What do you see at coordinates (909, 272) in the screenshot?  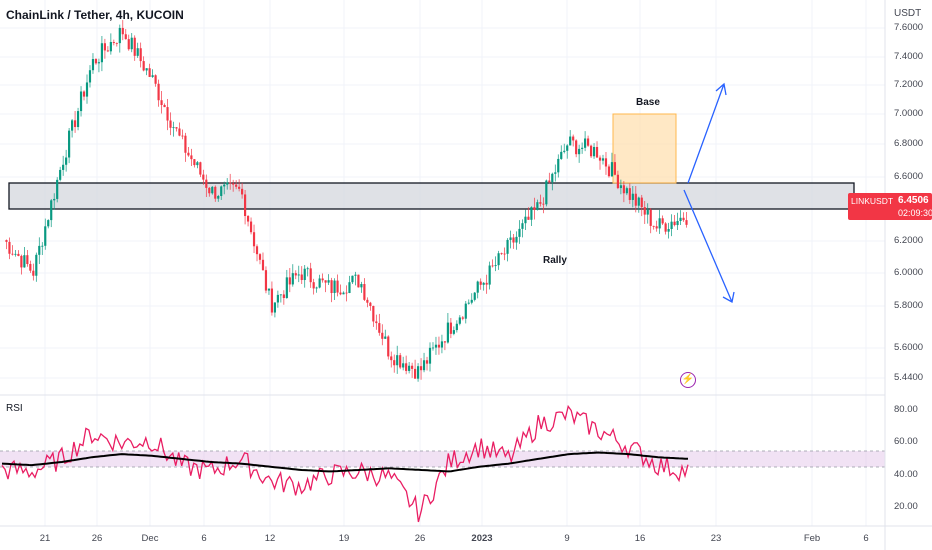 I see `price-tick-label: 6.0000` at bounding box center [909, 272].